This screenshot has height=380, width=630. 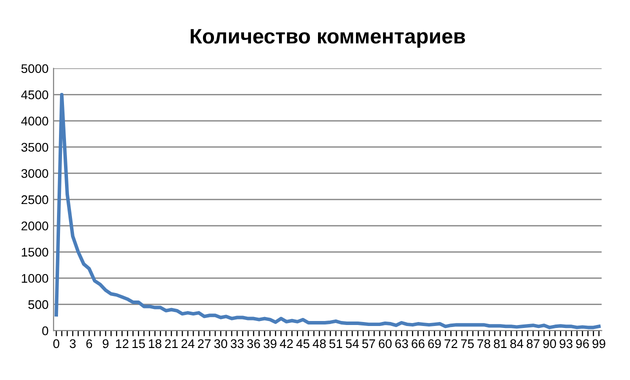 I want to click on x-tick-label: 54, so click(x=352, y=343).